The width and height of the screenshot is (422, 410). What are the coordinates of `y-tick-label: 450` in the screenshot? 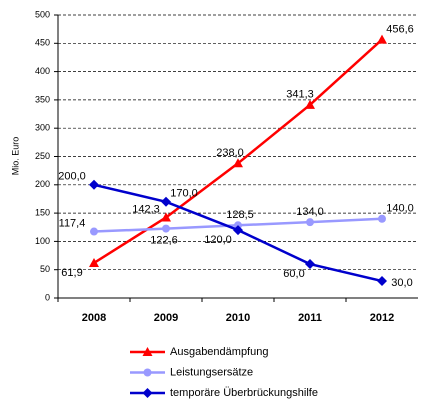 It's located at (42, 43).